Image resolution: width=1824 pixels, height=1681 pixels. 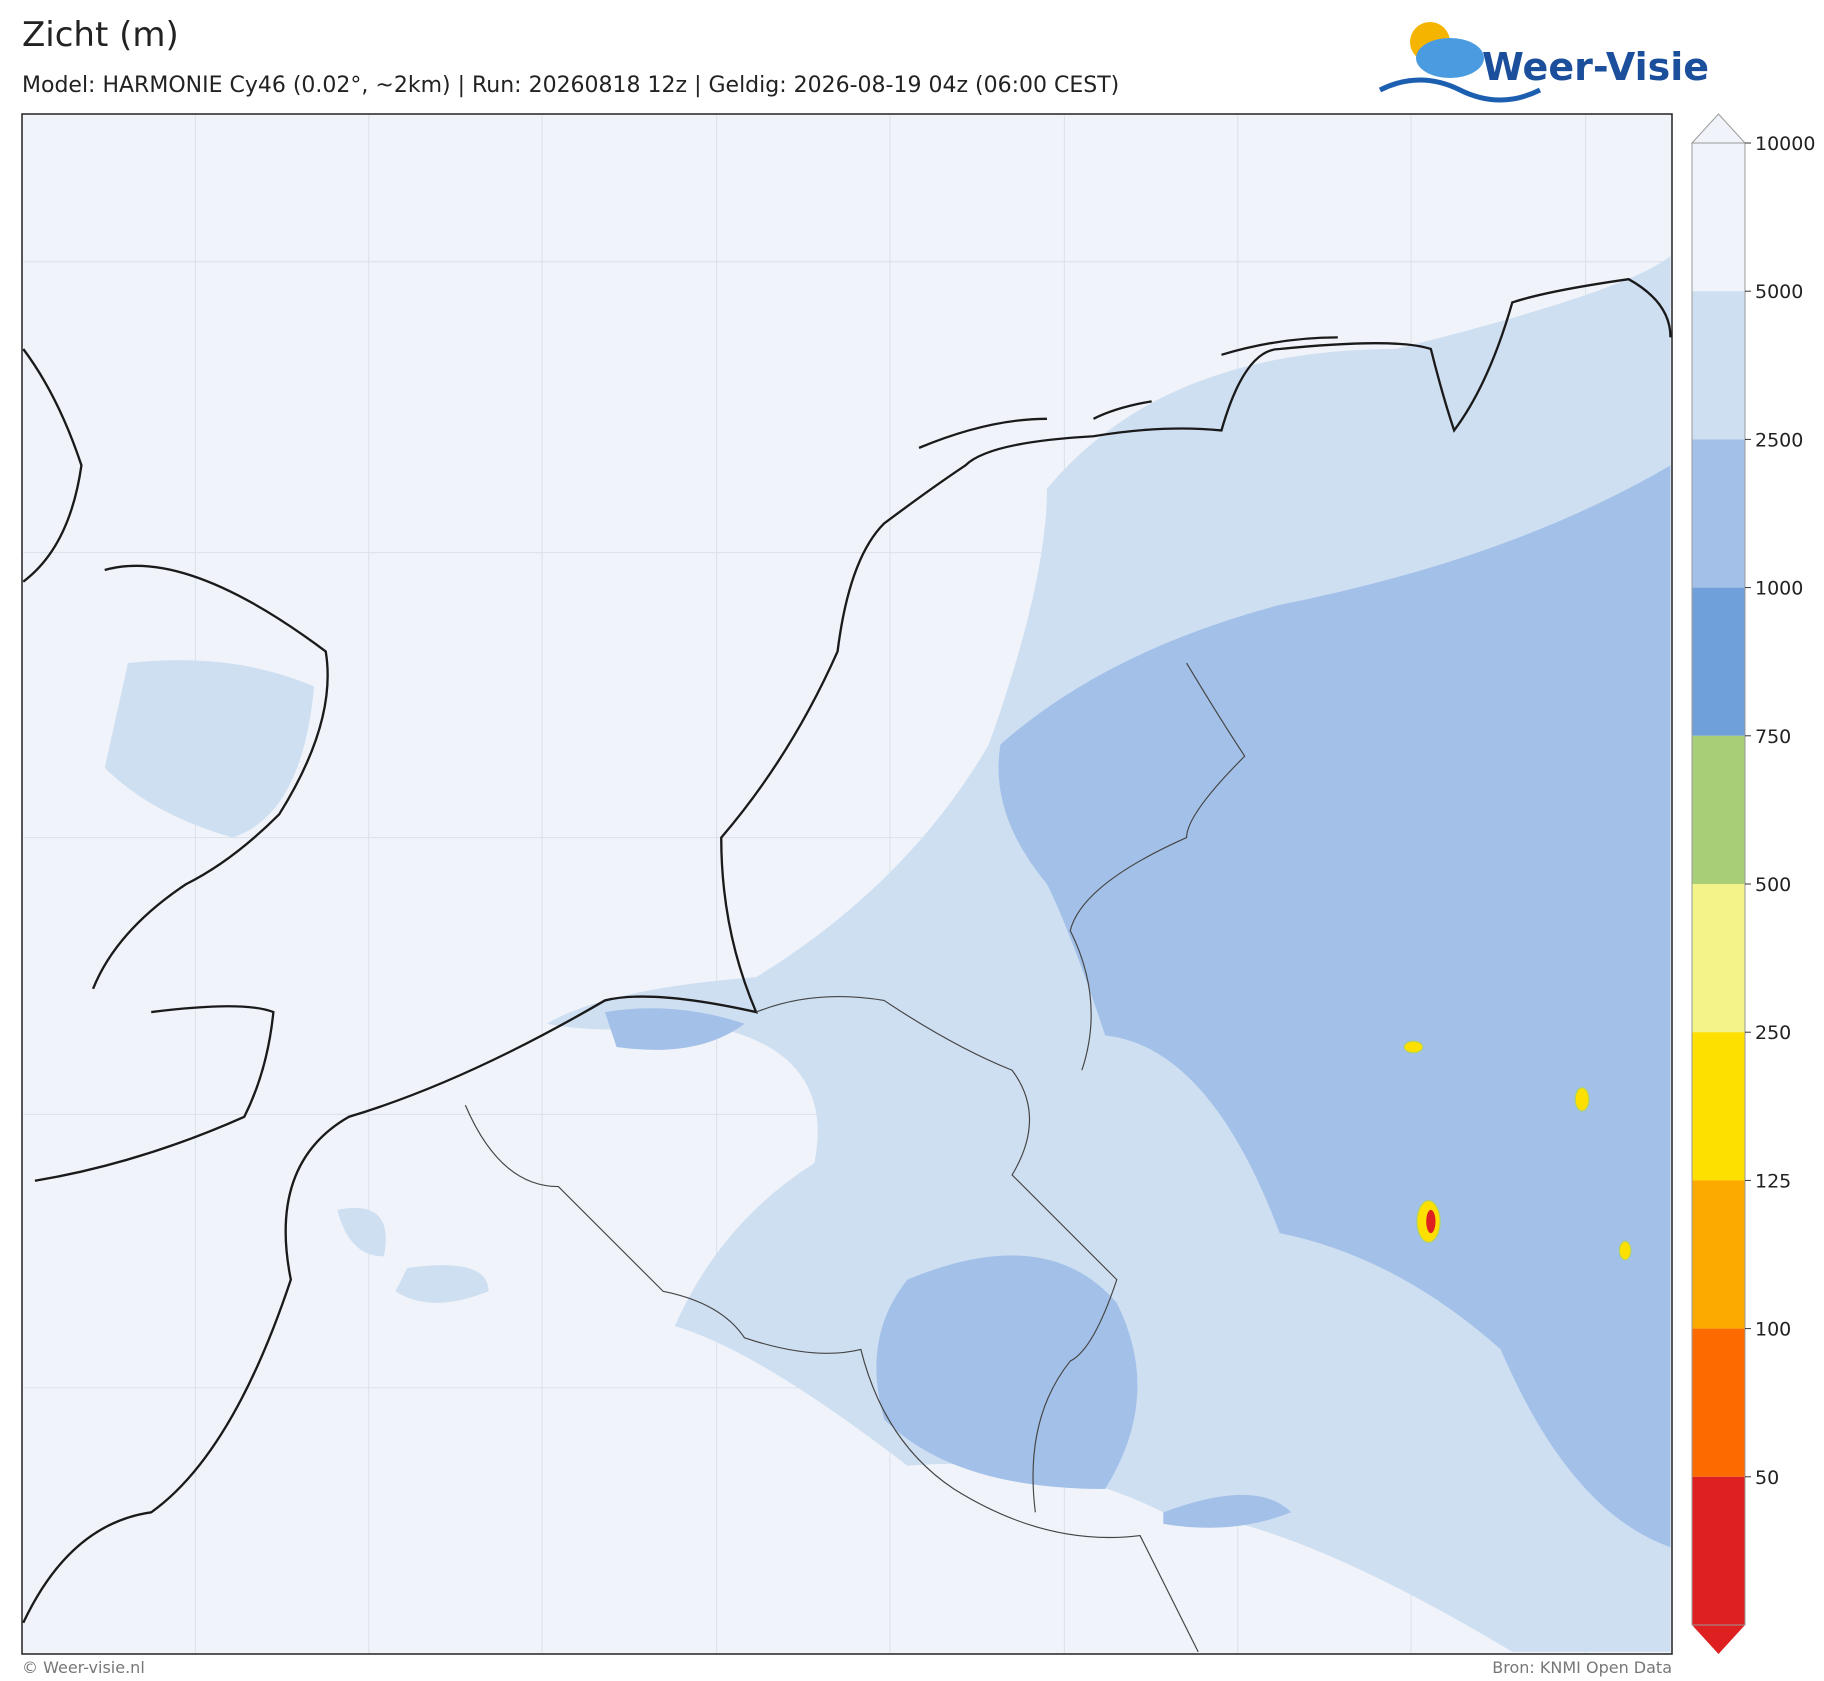 What do you see at coordinates (1773, 1330) in the screenshot?
I see `colorbar-tick-label: 100` at bounding box center [1773, 1330].